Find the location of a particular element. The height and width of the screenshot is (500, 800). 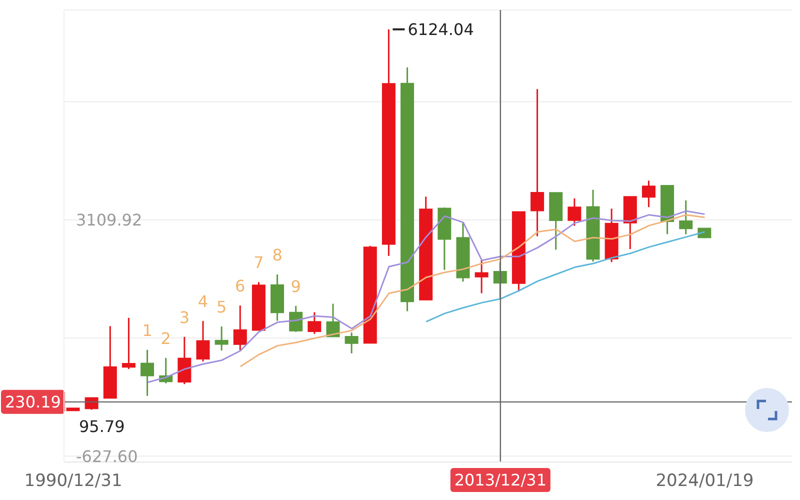

text: 2 is located at coordinates (165, 338).